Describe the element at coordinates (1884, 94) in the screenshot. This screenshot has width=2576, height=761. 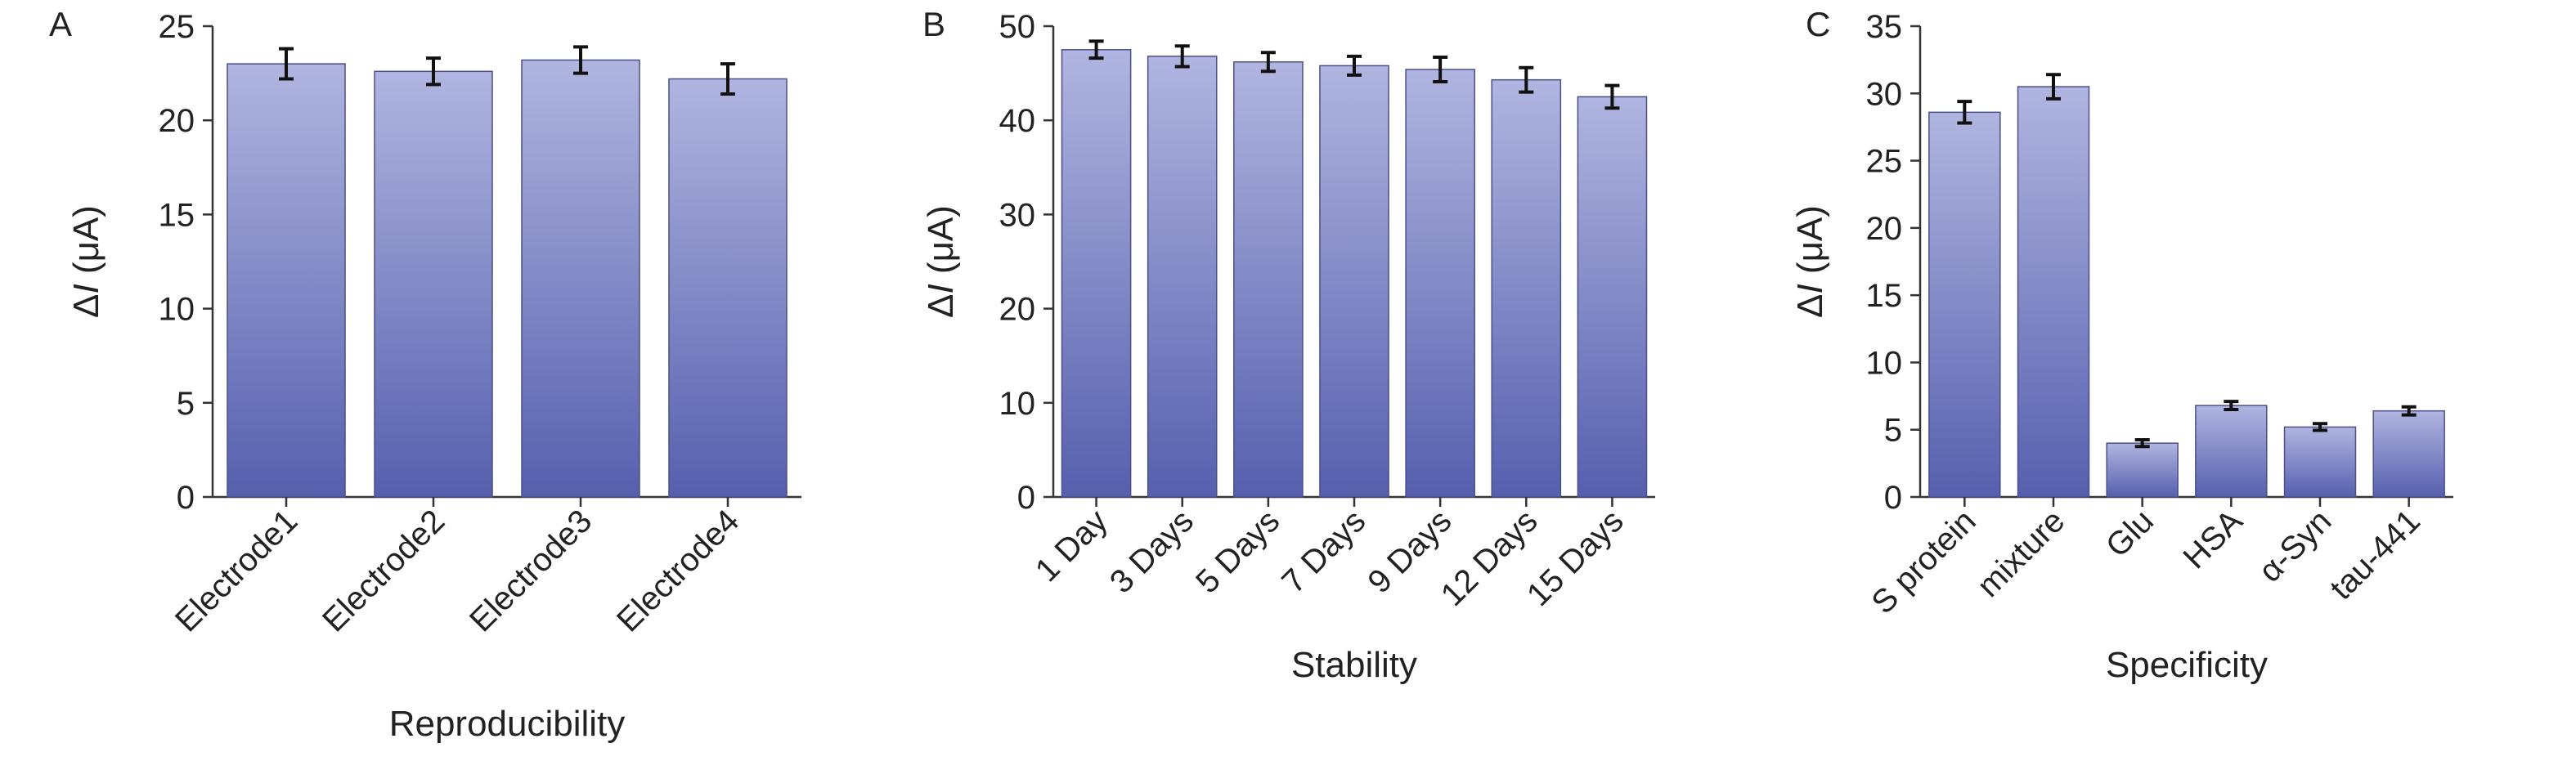
I see `panel-c-y-tick-label: 30` at that location.